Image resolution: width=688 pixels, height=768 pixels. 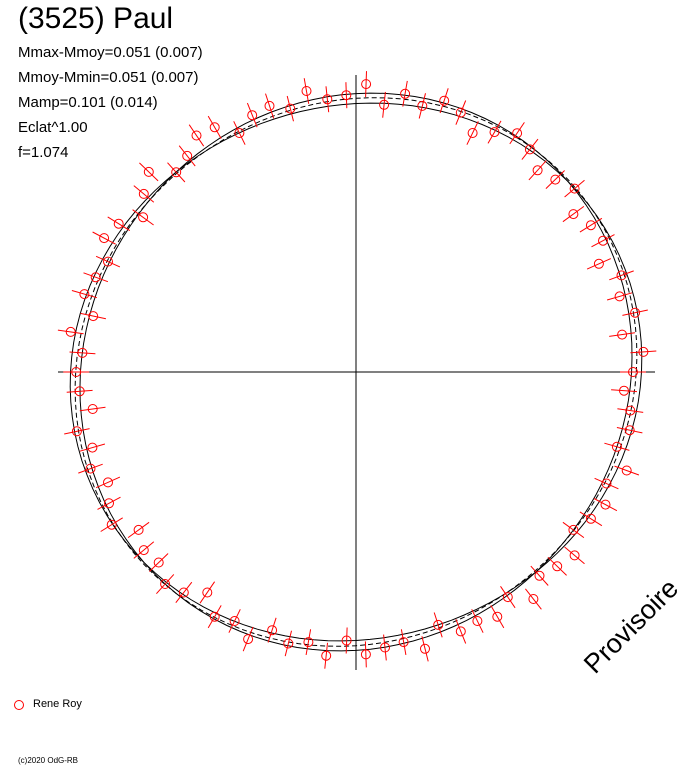 I want to click on copyright-notice: (c)2020 OdG-RB, so click(x=48, y=760).